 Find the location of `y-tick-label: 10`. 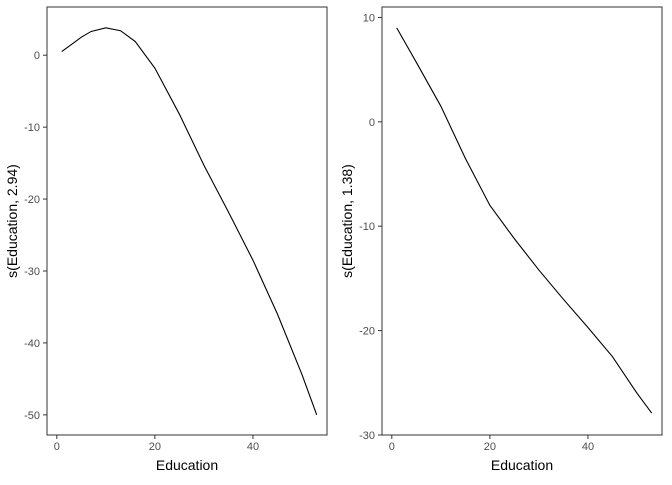

y-tick-label: 10 is located at coordinates (369, 18).